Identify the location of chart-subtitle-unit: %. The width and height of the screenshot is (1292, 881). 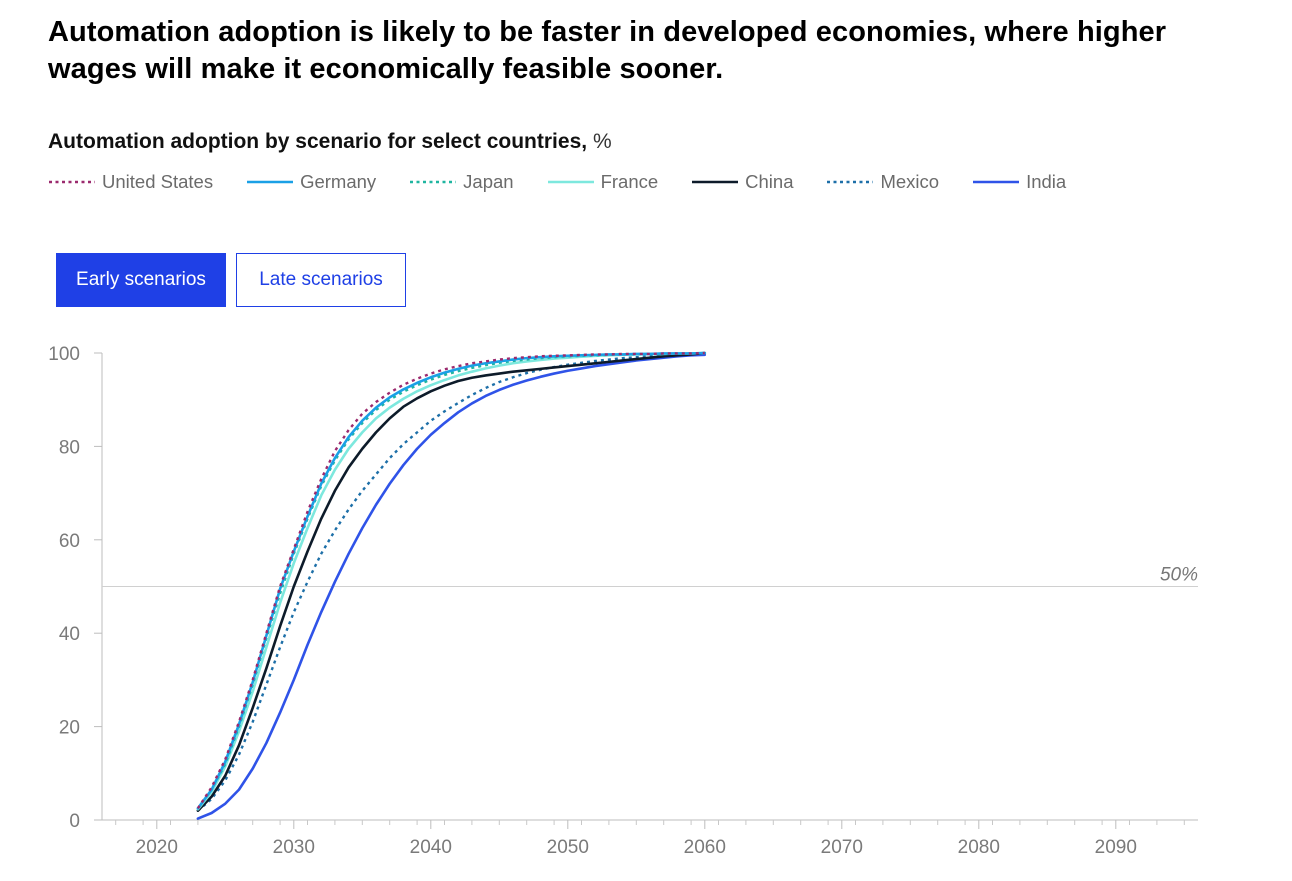
(602, 141).